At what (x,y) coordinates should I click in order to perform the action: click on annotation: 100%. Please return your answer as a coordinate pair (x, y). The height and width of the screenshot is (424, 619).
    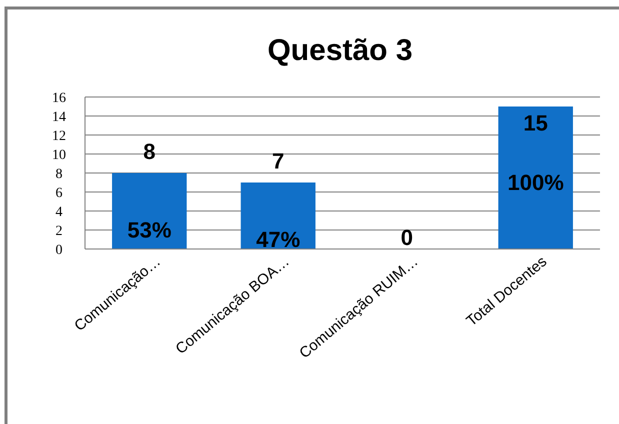
    Looking at the image, I should click on (535, 183).